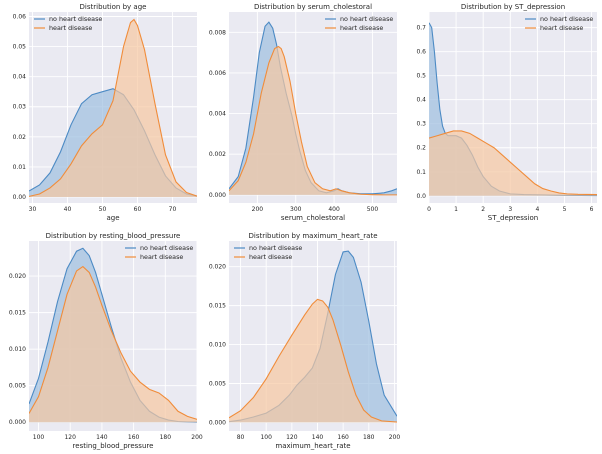  I want to click on y-tick-label: 0.05, so click(20, 47).